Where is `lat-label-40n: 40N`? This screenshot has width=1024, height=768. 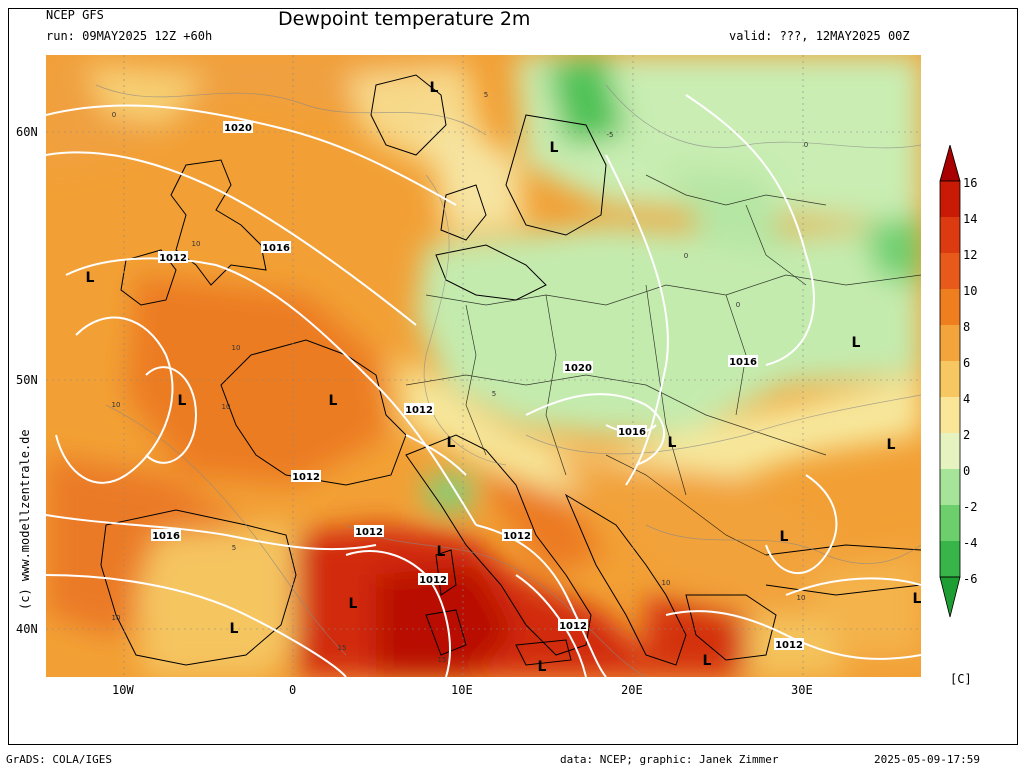
lat-label-40n: 40N is located at coordinates (27, 629).